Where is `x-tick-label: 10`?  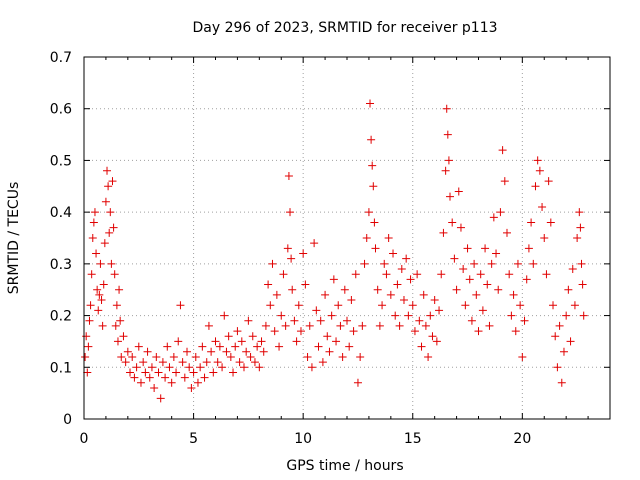 x-tick-label: 10 is located at coordinates (303, 439).